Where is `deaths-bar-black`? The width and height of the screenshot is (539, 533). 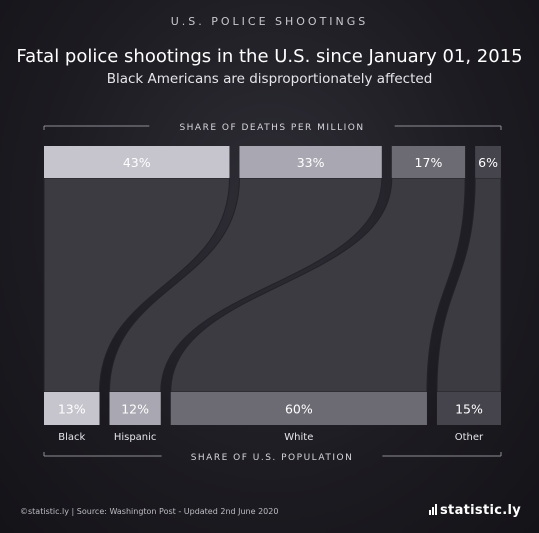
deaths-bar-black is located at coordinates (137, 162).